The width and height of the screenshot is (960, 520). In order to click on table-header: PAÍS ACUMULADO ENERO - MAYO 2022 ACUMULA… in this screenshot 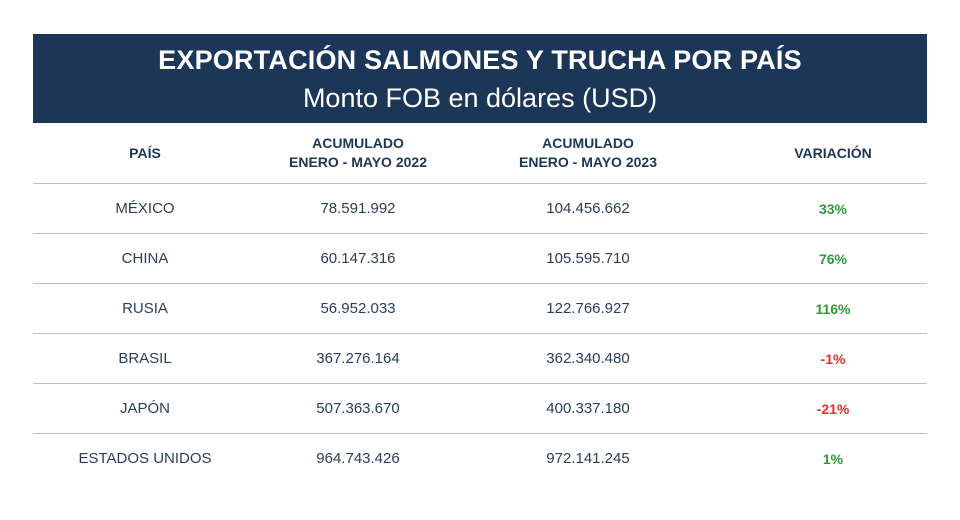, I will do `click(480, 153)`.